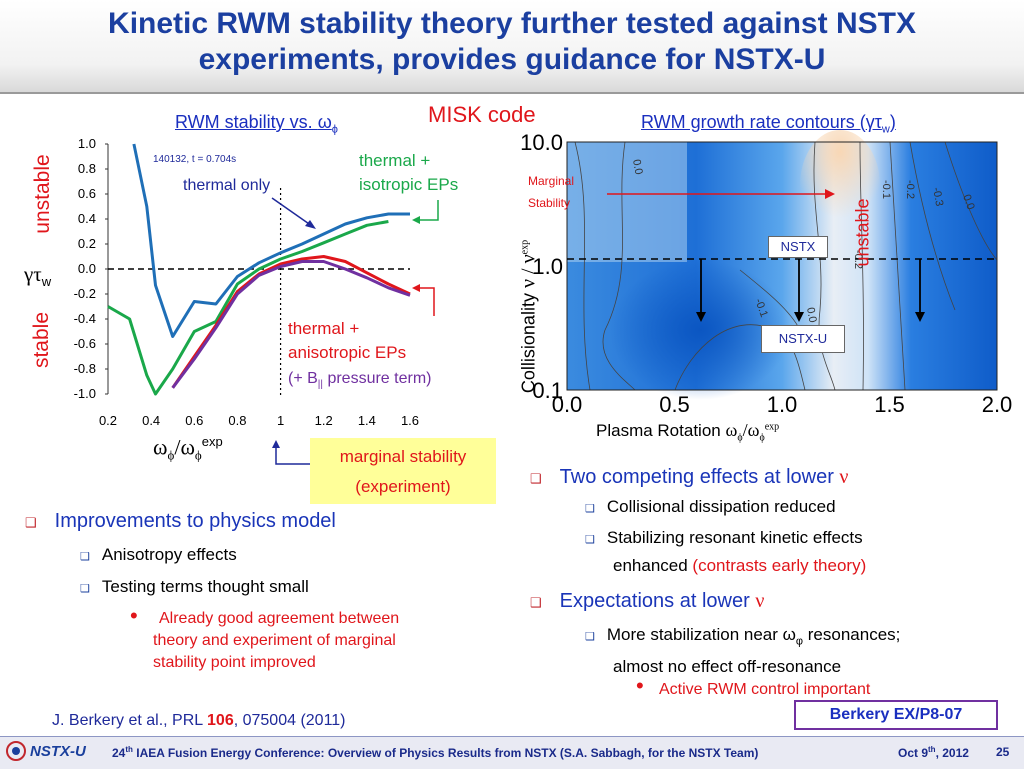  What do you see at coordinates (87, 168) in the screenshot?
I see `y-tick-label: 0.8` at bounding box center [87, 168].